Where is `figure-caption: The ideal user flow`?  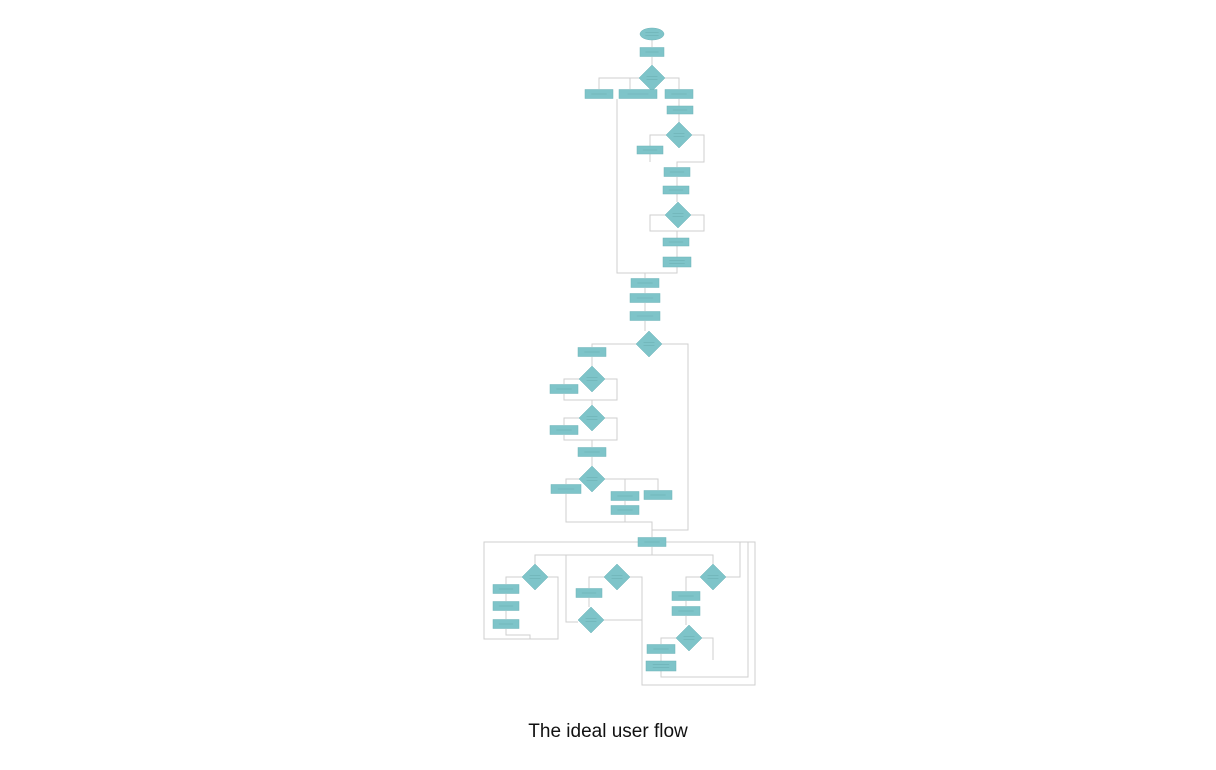 figure-caption: The ideal user flow is located at coordinates (608, 731).